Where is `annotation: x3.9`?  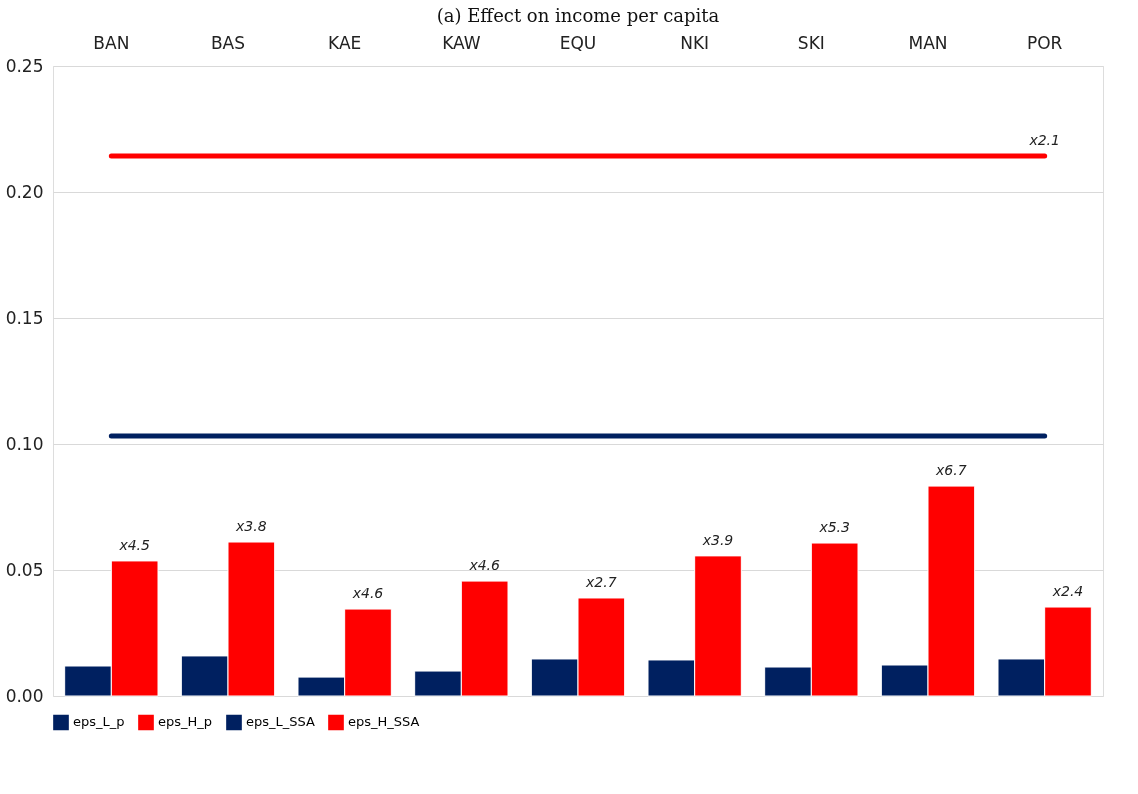
annotation: x3.9 is located at coordinates (717, 539).